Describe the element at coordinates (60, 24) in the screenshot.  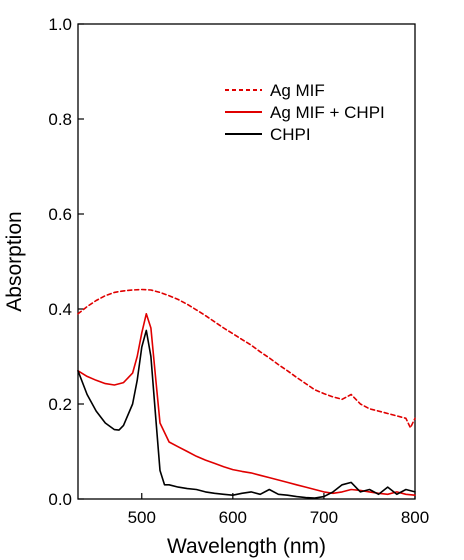
I see `y-tick-label: 1.0` at that location.